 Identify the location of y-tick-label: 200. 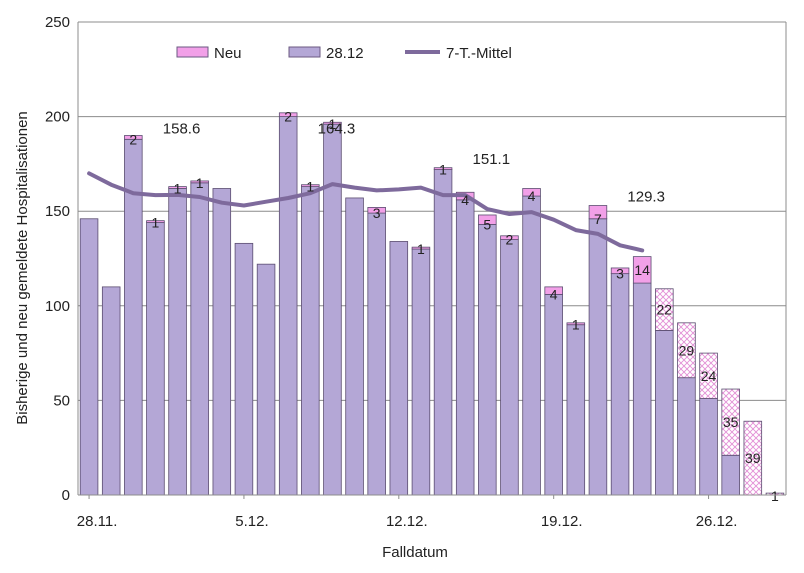
(57, 117).